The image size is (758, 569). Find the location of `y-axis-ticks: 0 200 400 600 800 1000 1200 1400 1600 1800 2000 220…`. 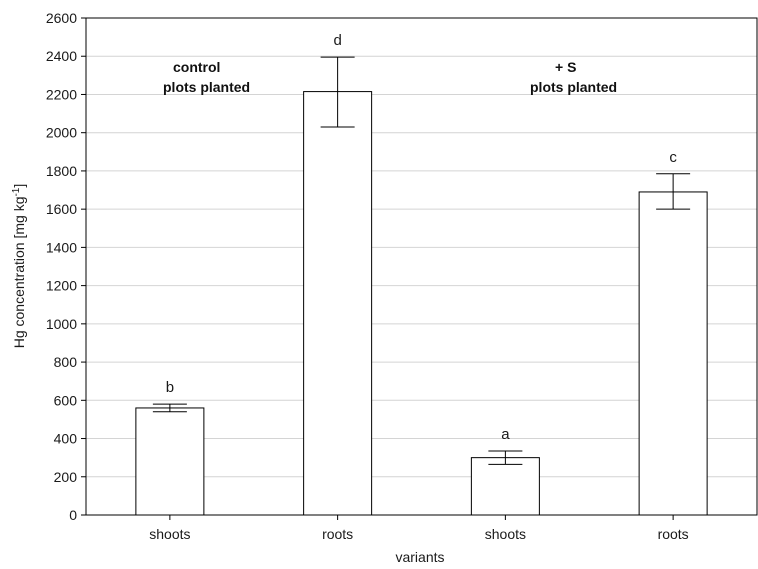

y-axis-ticks: 0 200 400 600 800 1000 1200 1400 1600 1800 2000 220… is located at coordinates (66, 266).